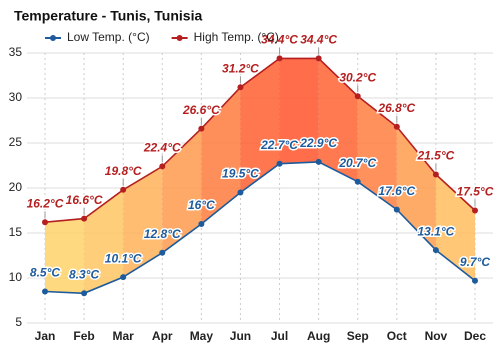 This screenshot has height=355, width=500. Describe the element at coordinates (396, 108) in the screenshot. I see `value-label: 26.8°C` at that location.